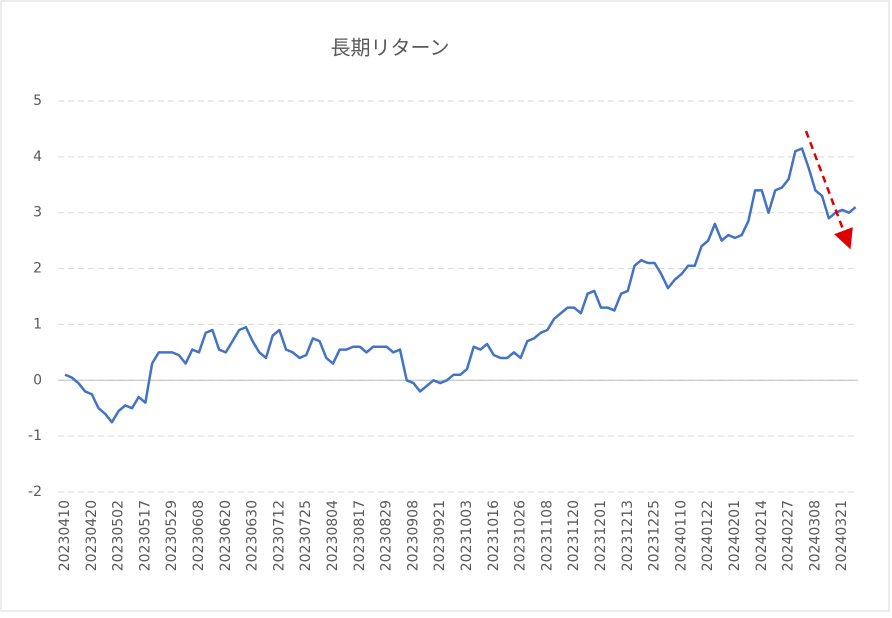  Describe the element at coordinates (828, 190) in the screenshot. I see `trend-arrow` at that location.